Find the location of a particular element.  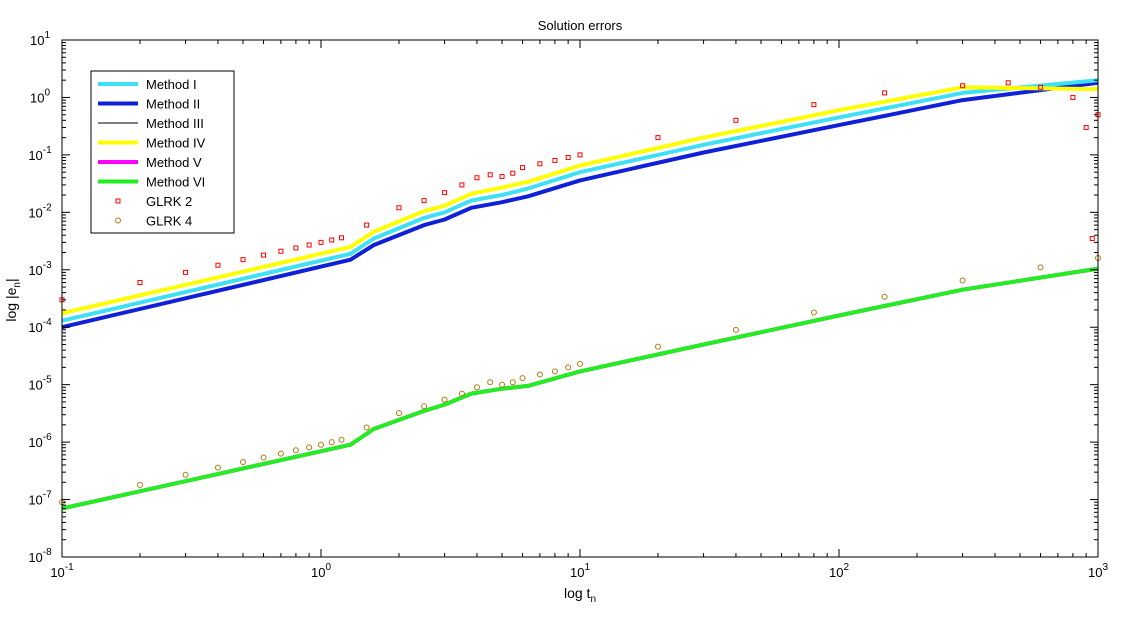

x-axis-label-subscript: n is located at coordinates (593, 599).